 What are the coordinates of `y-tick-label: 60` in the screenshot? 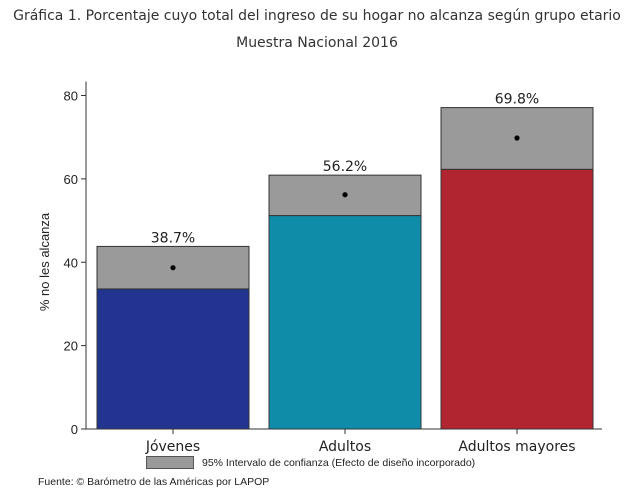 It's located at (71, 179).